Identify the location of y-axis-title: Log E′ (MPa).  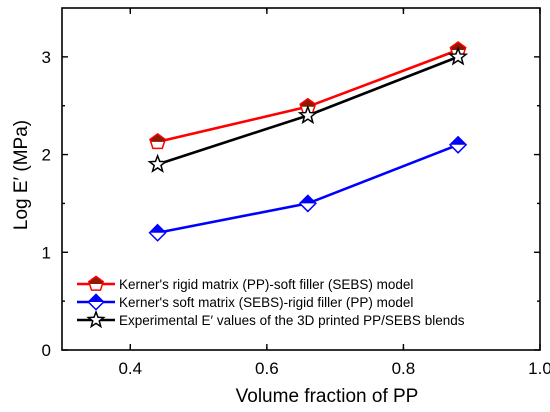
(21, 175).